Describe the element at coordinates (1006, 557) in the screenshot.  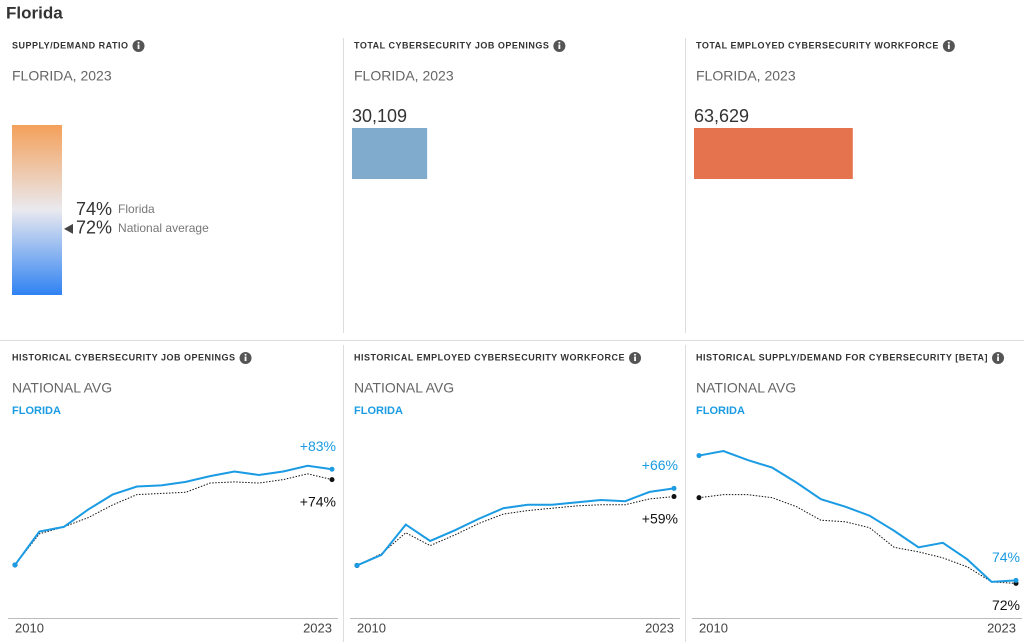
I see `end-label: 74%` at that location.